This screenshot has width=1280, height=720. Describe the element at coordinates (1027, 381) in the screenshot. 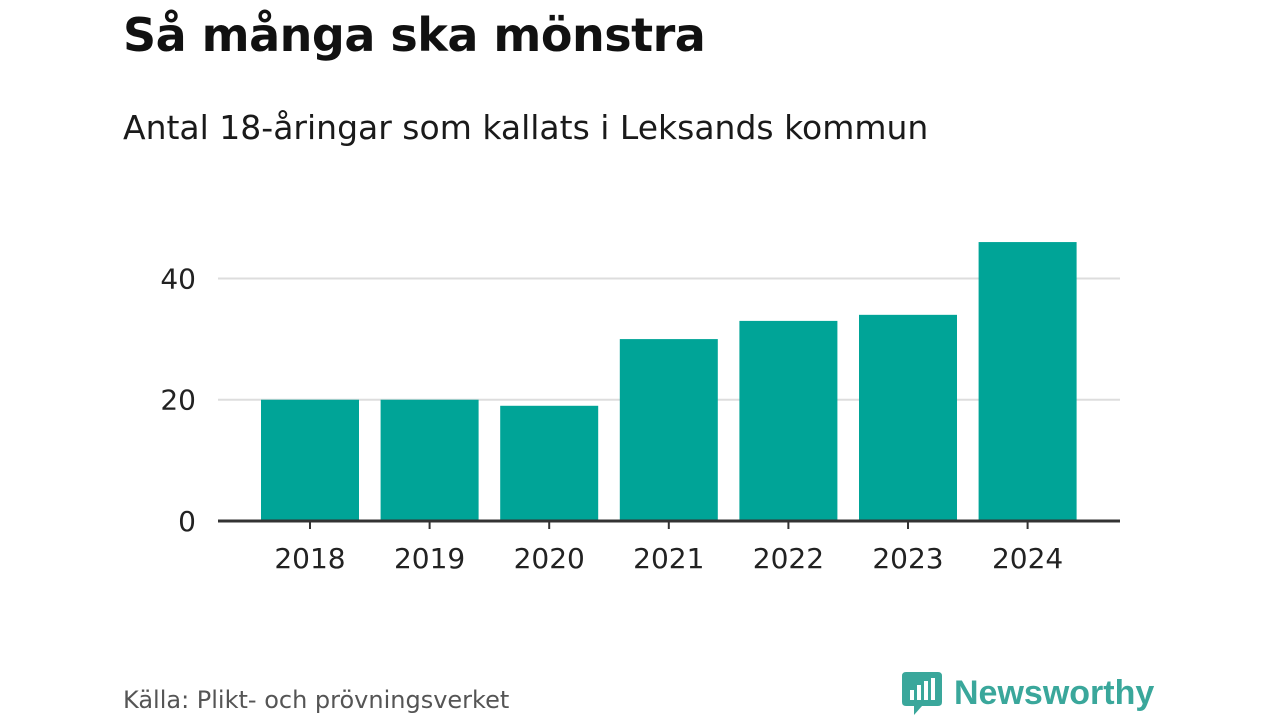

I see `bar-2024` at that location.